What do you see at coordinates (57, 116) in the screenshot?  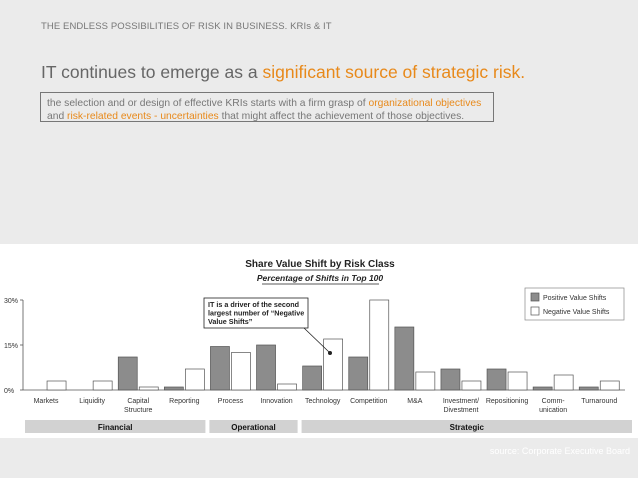 I see `body-text-2: and` at bounding box center [57, 116].